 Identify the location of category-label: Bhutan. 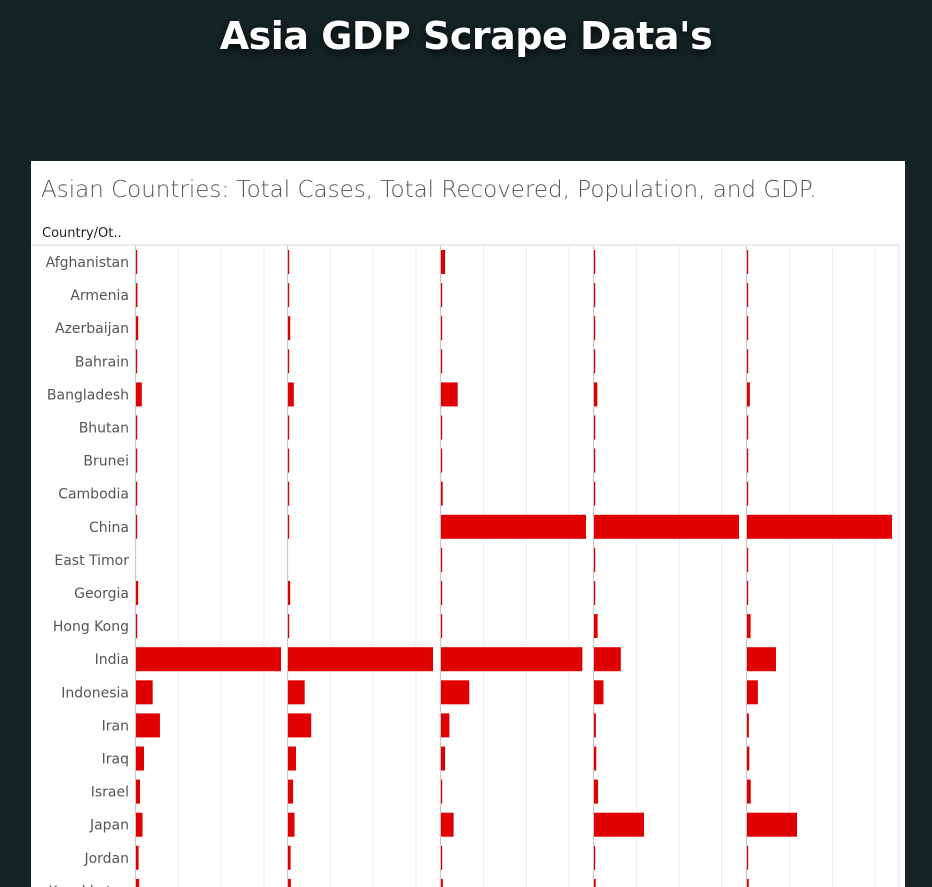
(104, 429).